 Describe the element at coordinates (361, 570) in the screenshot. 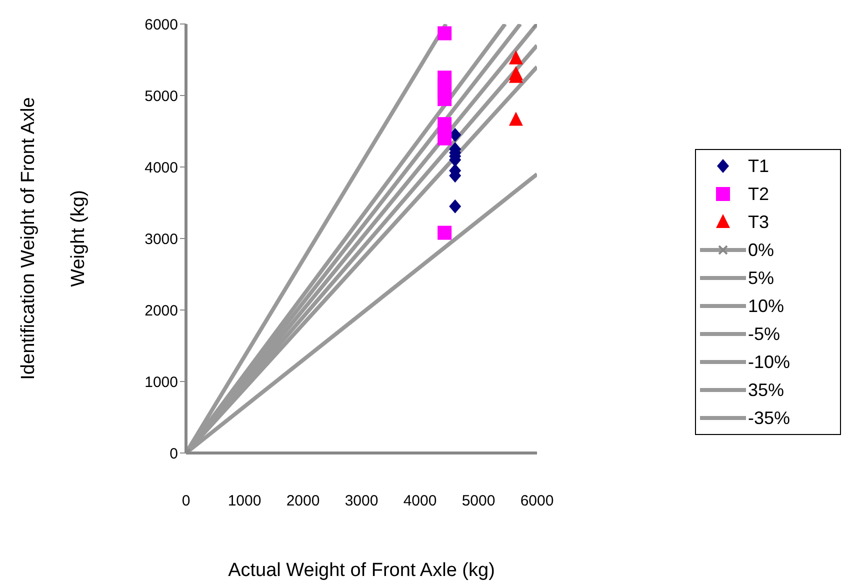

I see `x-axis-title: Actual Weight of Front Axle (kg)` at that location.